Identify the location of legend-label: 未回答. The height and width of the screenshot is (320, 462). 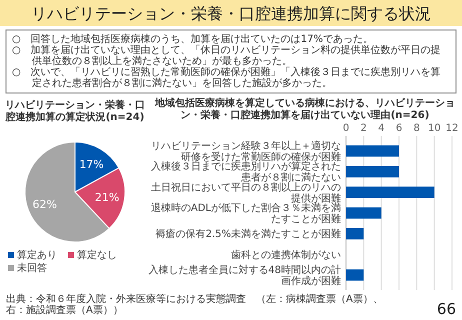
(32, 268).